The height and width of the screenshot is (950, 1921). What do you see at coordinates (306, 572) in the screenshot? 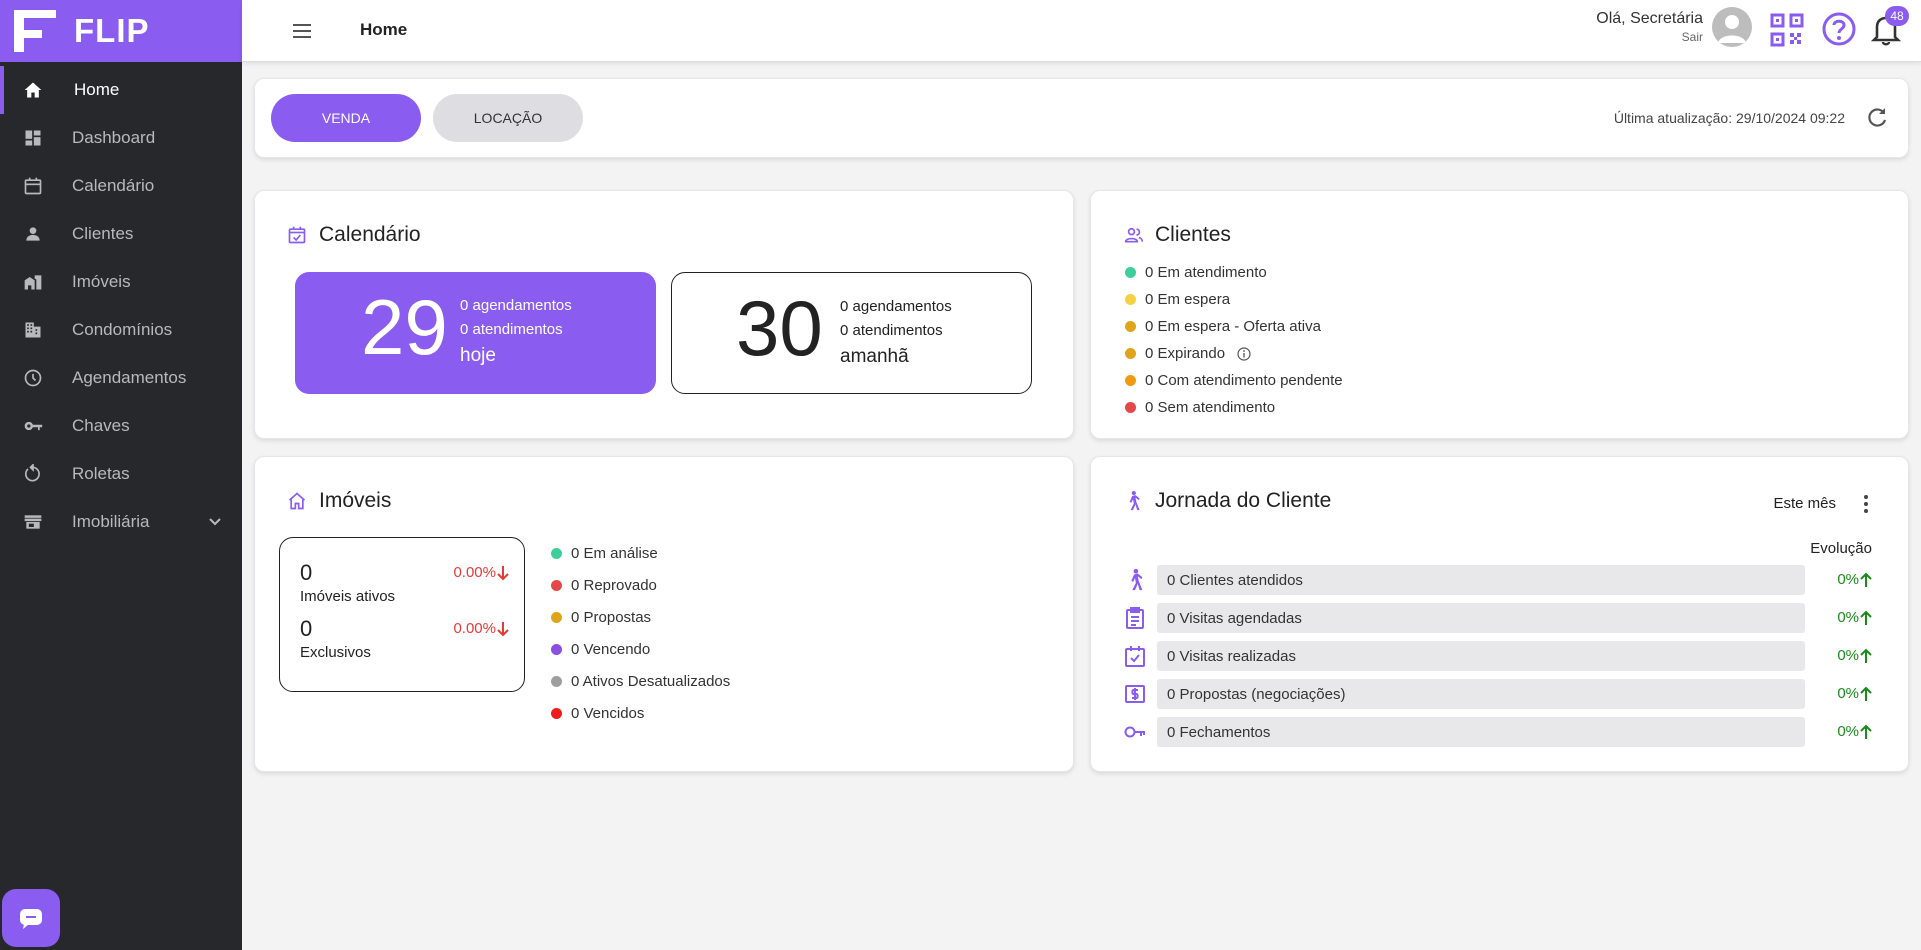
I see `active-count: 0` at bounding box center [306, 572].